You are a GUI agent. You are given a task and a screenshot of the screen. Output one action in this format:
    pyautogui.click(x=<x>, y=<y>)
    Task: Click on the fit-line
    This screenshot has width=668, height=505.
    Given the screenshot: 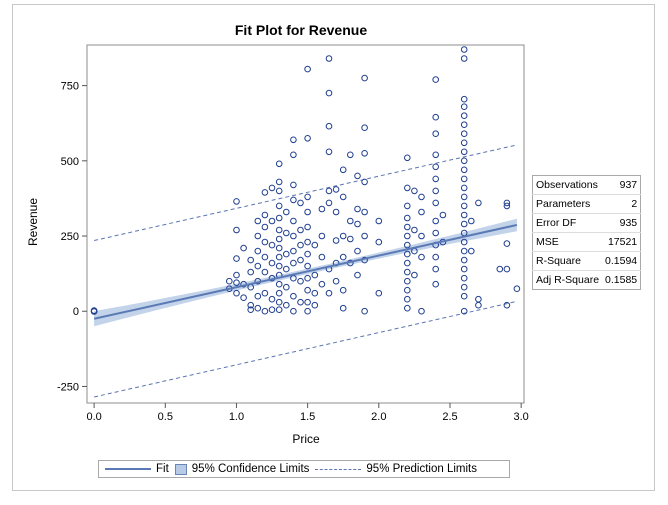 What is the action you would take?
    pyautogui.click(x=305, y=271)
    